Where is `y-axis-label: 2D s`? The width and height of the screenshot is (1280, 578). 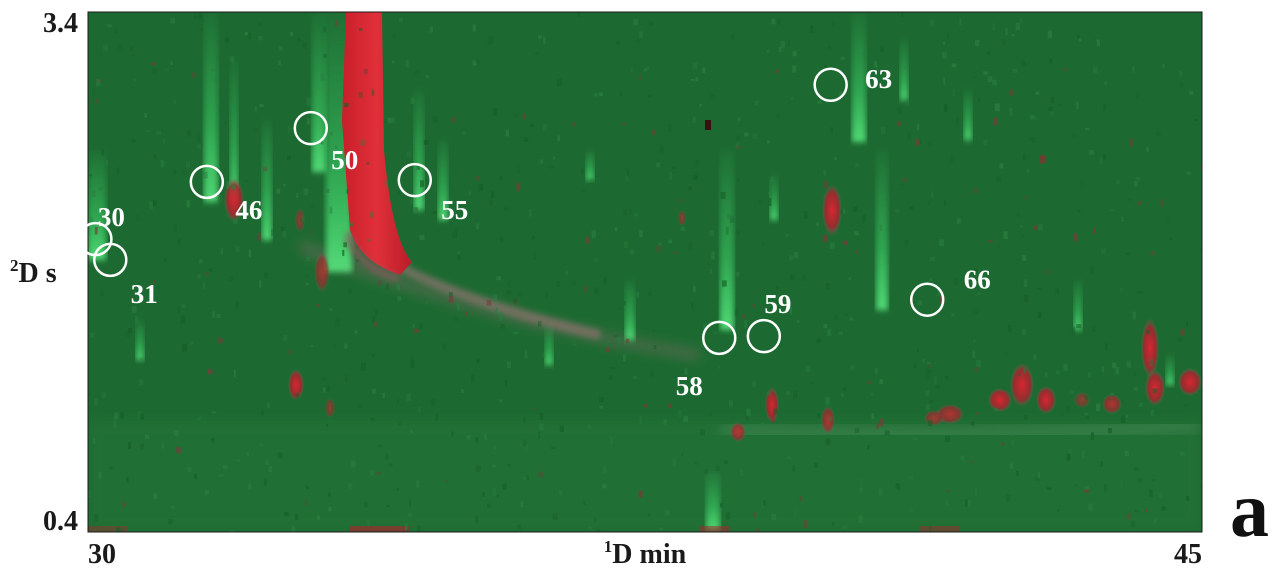
y-axis-label: 2D s is located at coordinates (33, 272).